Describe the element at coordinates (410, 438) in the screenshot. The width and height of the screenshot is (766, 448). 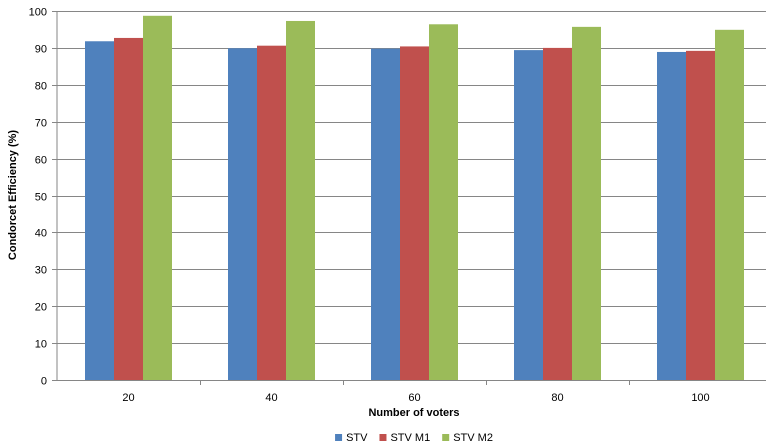
I see `legend-label-stv-m1: STV M1` at that location.